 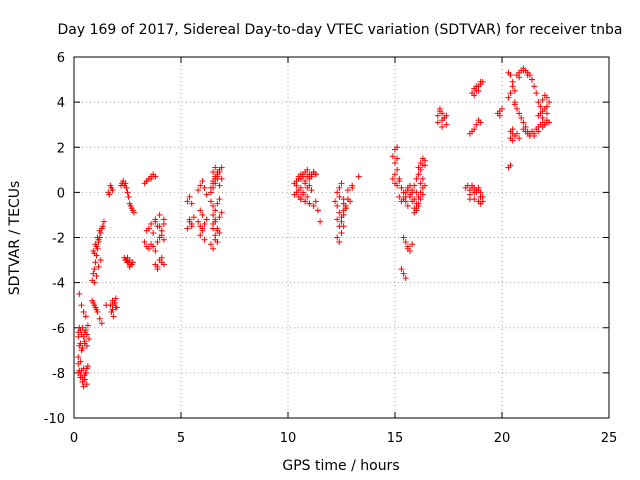 What do you see at coordinates (58, 374) in the screenshot?
I see `y-tick-label: -8` at bounding box center [58, 374].